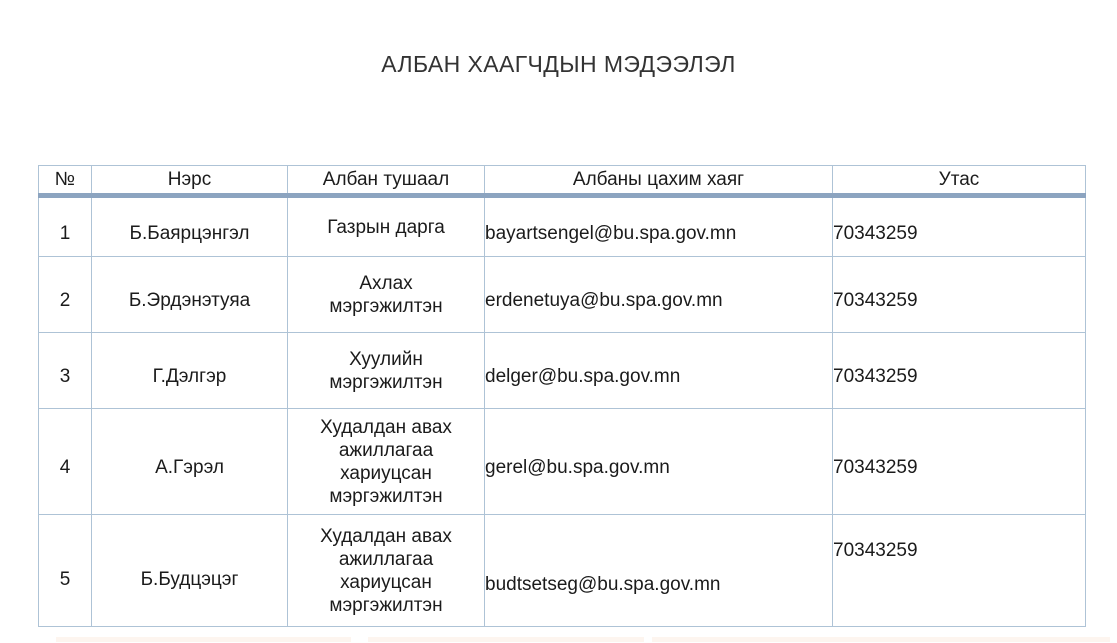 The height and width of the screenshot is (643, 1117). Describe the element at coordinates (65, 226) in the screenshot. I see `cell-number: 1` at that location.